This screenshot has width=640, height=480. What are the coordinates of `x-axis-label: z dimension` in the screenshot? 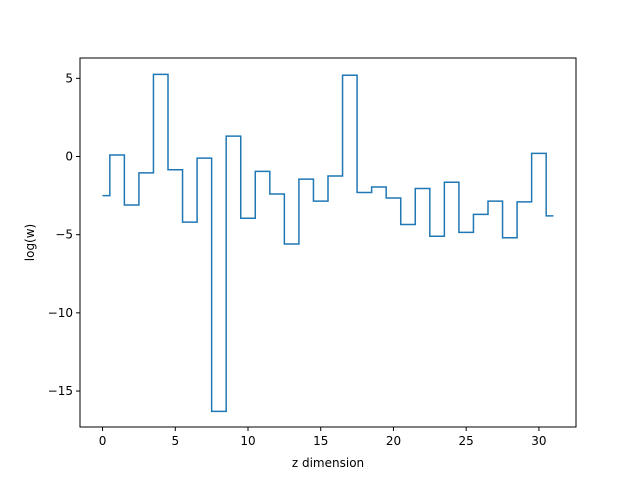 It's located at (328, 463).